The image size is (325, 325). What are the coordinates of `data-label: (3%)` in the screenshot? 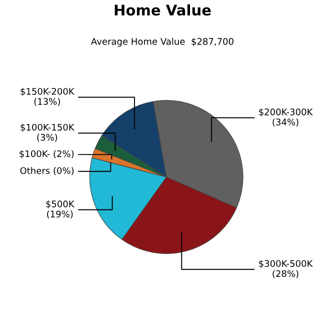 It's located at (47, 138).